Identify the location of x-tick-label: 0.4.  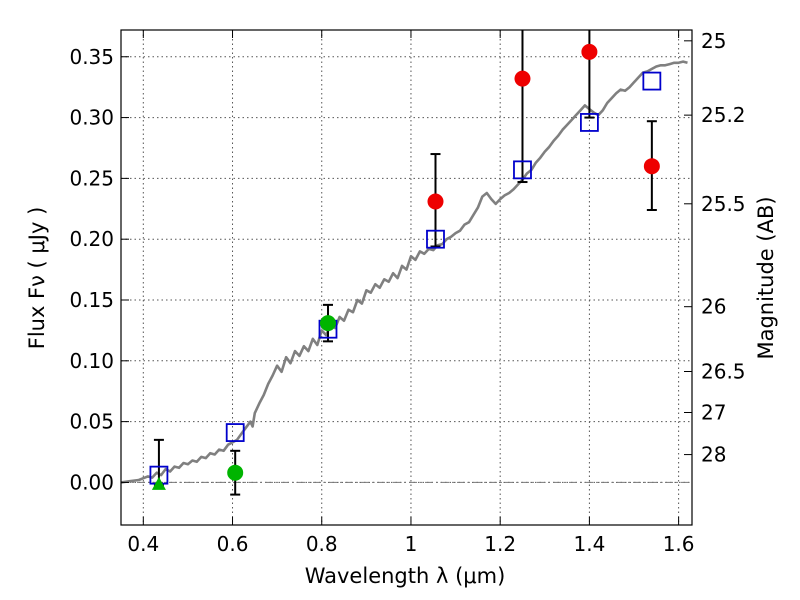
(143, 544).